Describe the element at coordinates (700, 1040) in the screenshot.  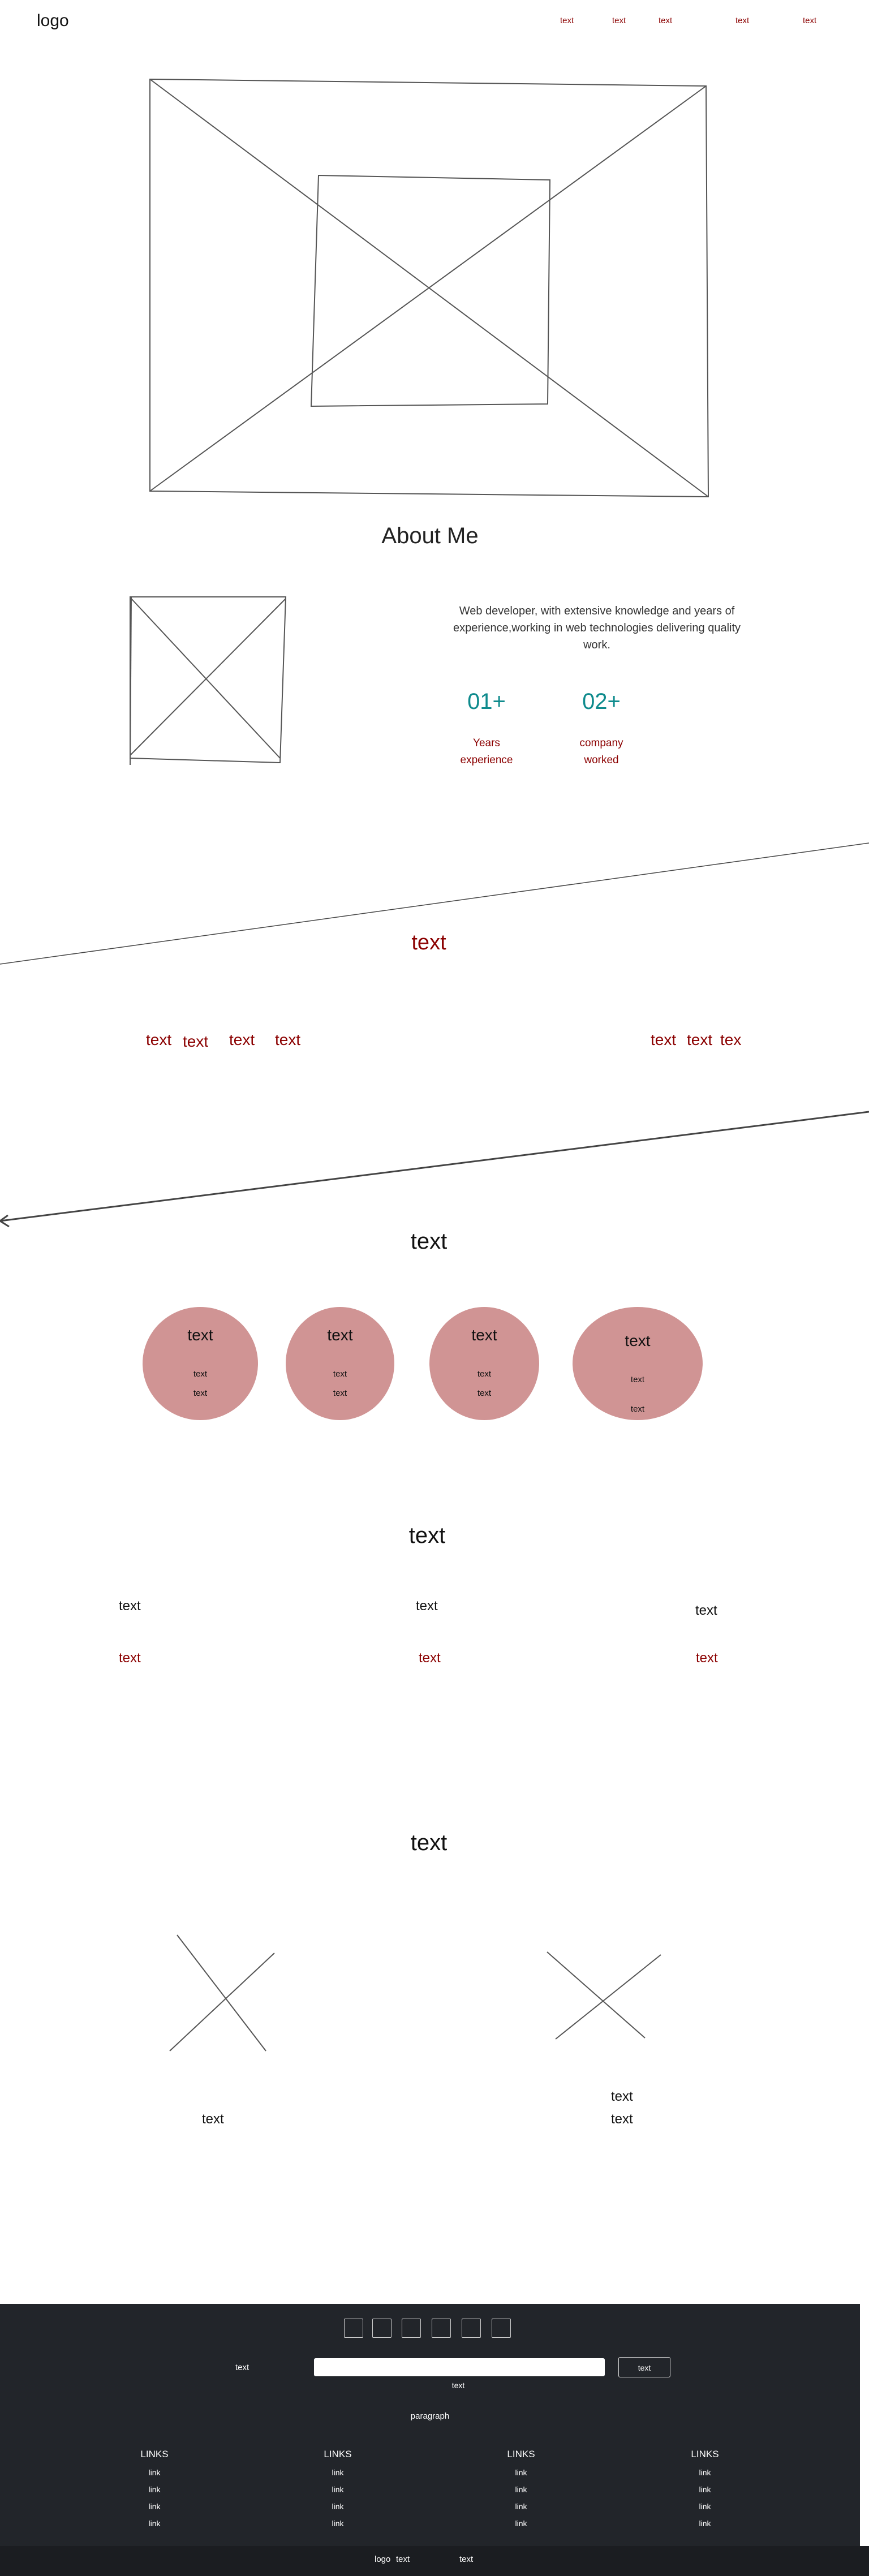
I see `skill-item-6: text` at that location.